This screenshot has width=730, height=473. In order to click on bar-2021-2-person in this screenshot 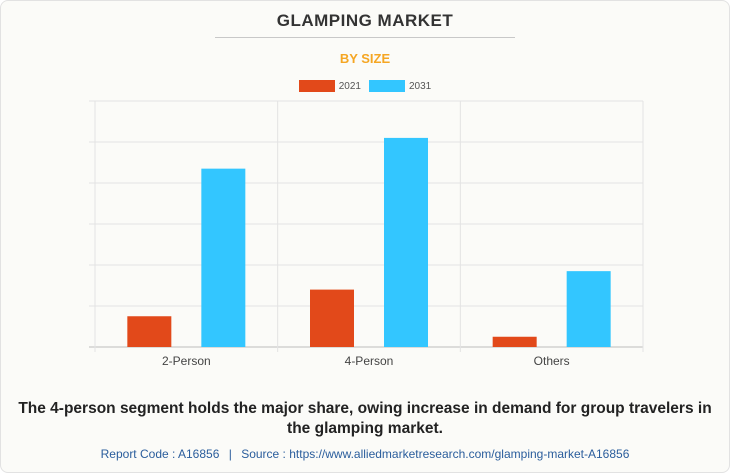, I will do `click(149, 331)`.